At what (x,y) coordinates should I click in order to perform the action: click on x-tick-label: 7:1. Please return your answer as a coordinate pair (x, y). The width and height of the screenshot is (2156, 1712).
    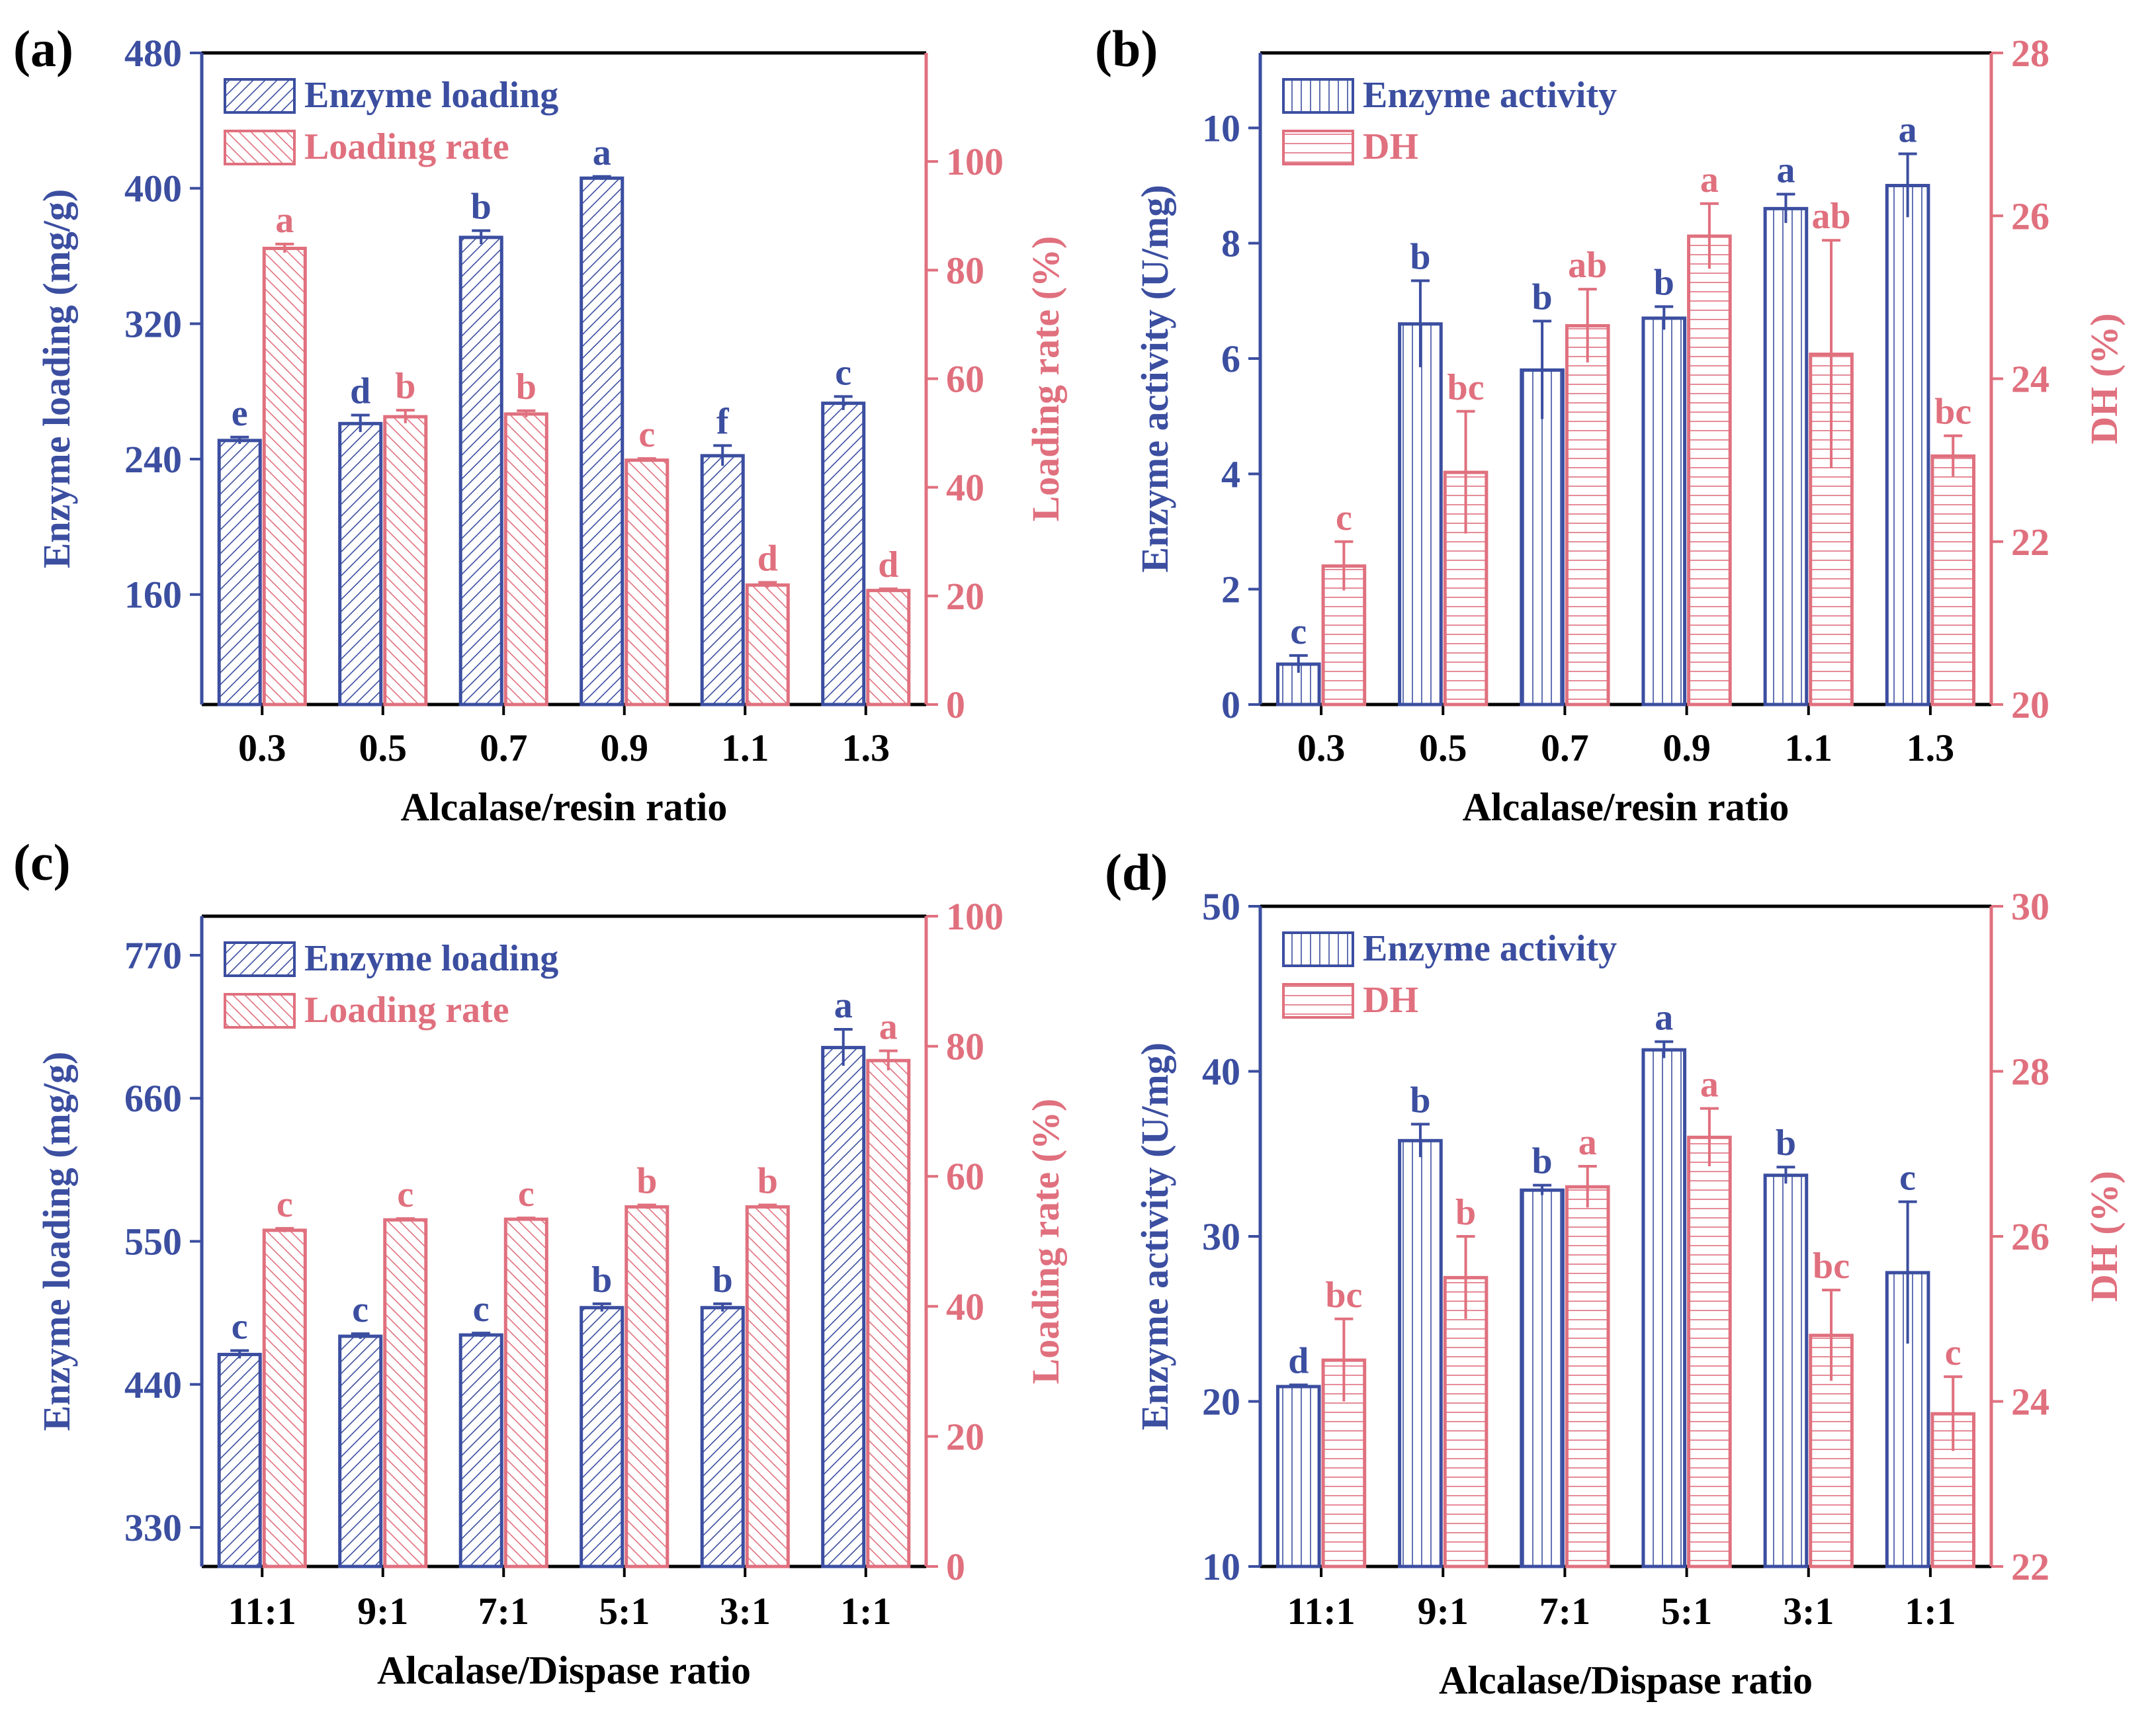
    Looking at the image, I should click on (503, 1611).